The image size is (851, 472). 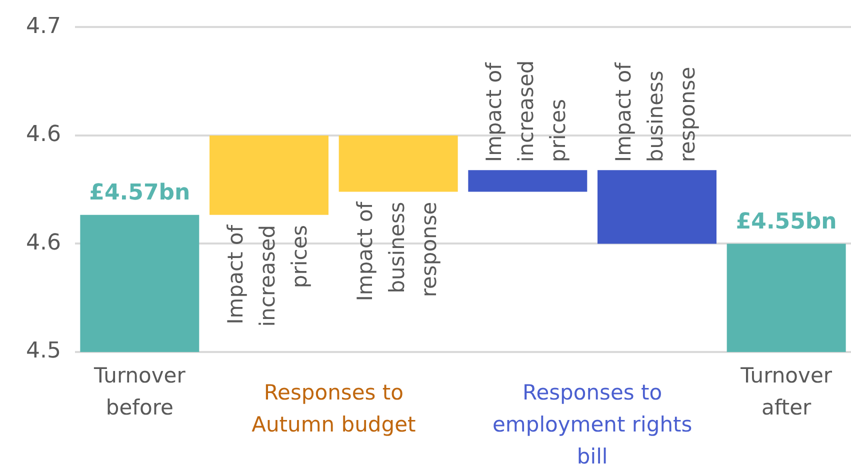 I want to click on data-label: £4.55bn, so click(x=786, y=221).